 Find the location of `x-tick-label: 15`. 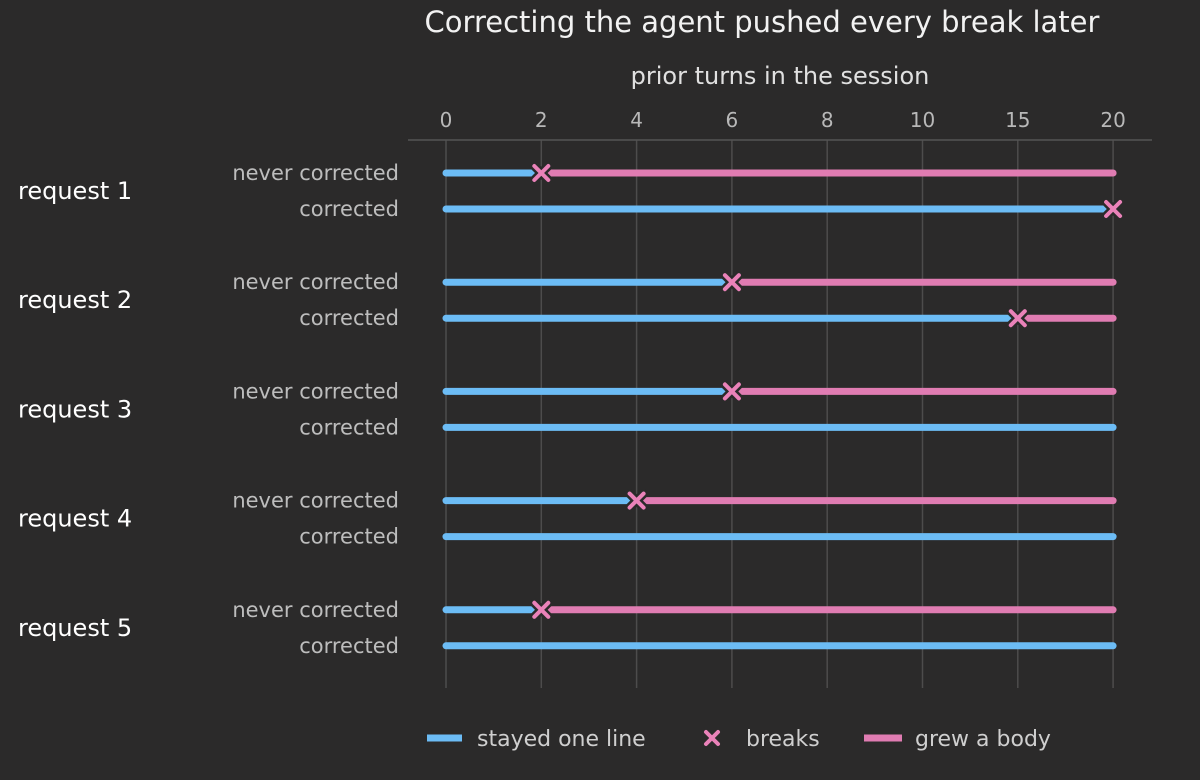

x-tick-label: 15 is located at coordinates (1017, 120).